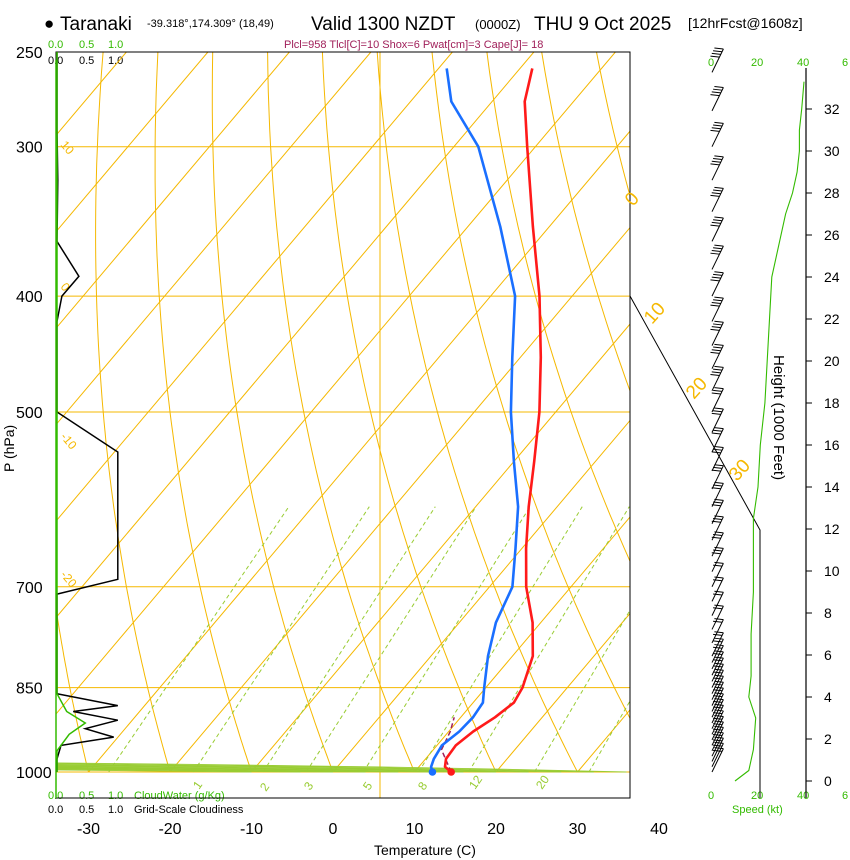  What do you see at coordinates (828, 697) in the screenshot?
I see `height-tick-label: 4` at bounding box center [828, 697].